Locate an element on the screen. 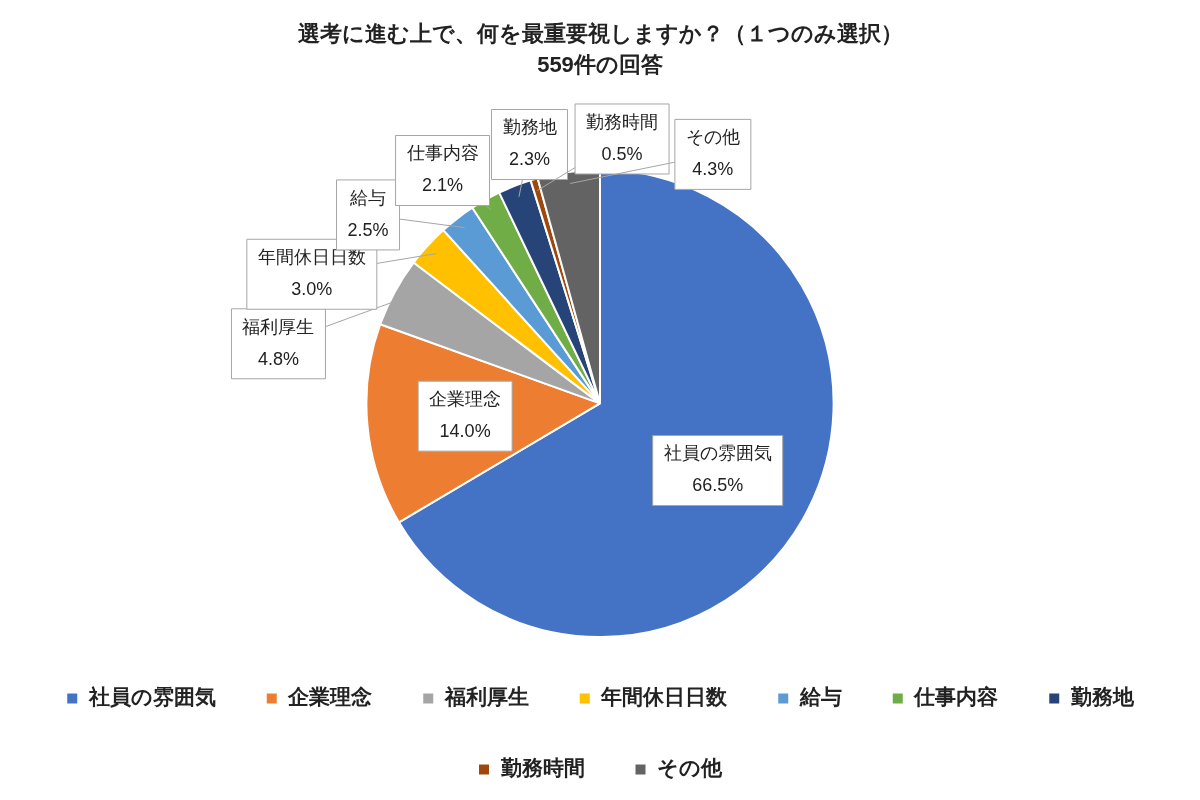 This screenshot has height=800, width=1200. legend-label: 仕事内容 is located at coordinates (956, 697).